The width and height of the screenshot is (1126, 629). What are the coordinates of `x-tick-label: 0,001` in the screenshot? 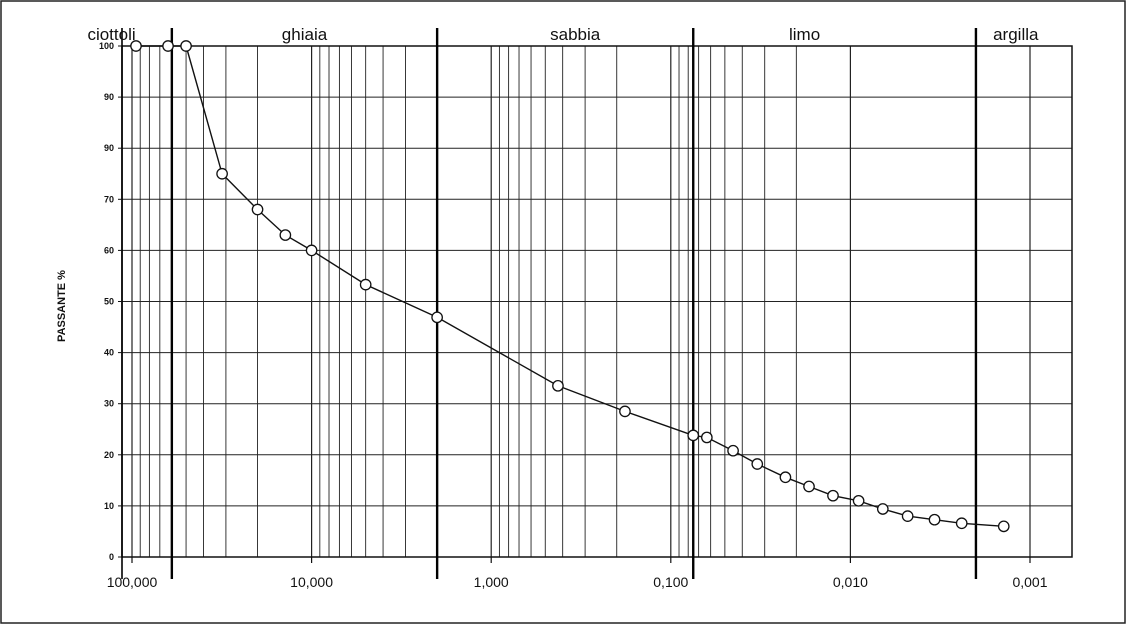 It's located at (1029, 582).